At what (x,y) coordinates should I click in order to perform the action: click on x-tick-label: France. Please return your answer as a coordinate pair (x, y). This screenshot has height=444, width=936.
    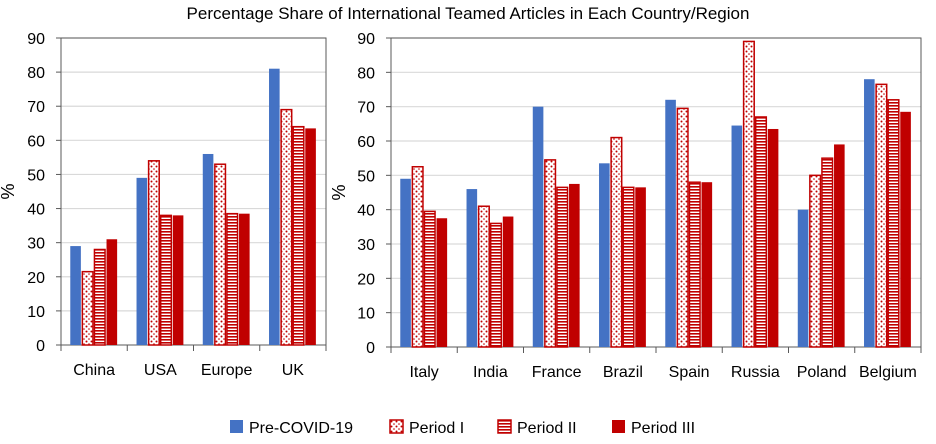
    Looking at the image, I should click on (557, 372).